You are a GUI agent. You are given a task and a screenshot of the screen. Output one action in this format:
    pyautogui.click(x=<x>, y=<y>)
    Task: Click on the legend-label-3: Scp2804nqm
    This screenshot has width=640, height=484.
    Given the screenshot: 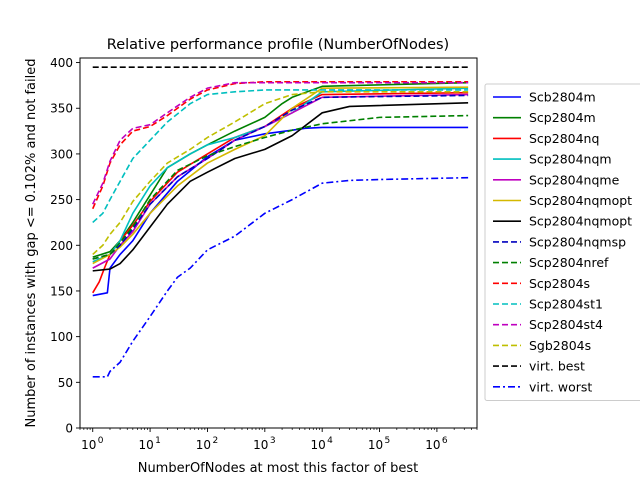 What is the action you would take?
    pyautogui.click(x=570, y=159)
    